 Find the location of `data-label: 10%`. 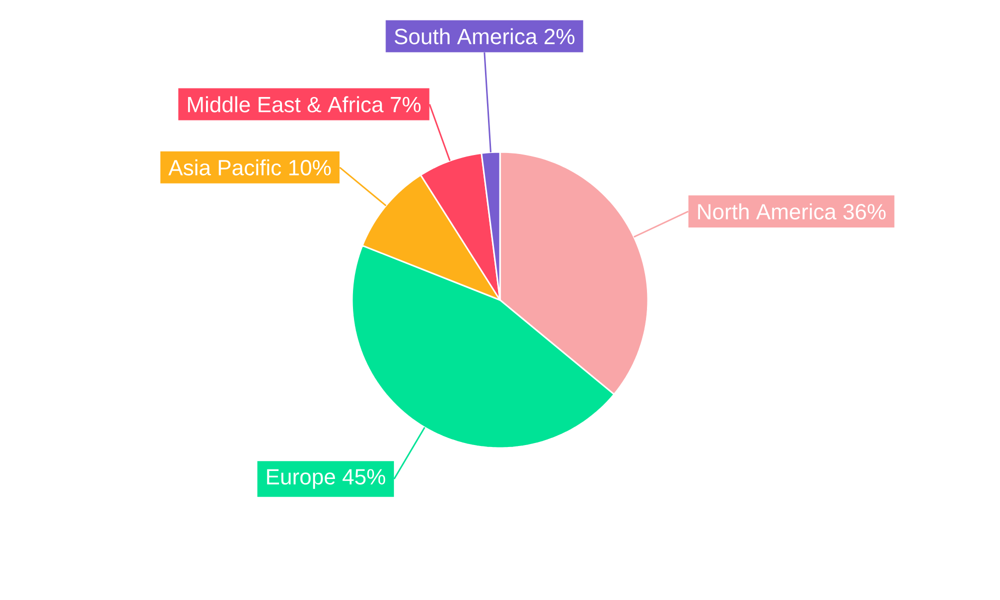

data-label: 10% is located at coordinates (310, 168).